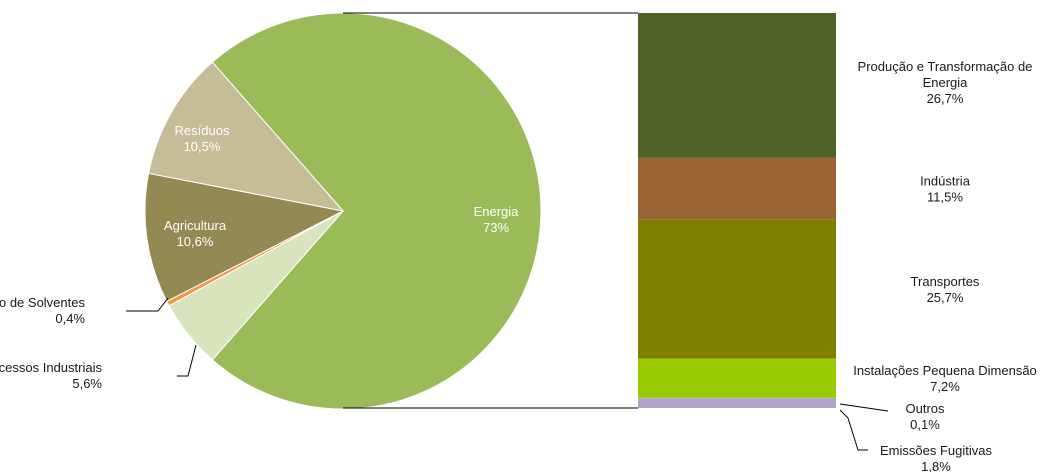  What do you see at coordinates (497, 219) in the screenshot?
I see `pie-label-energia: Energia 73%` at bounding box center [497, 219].